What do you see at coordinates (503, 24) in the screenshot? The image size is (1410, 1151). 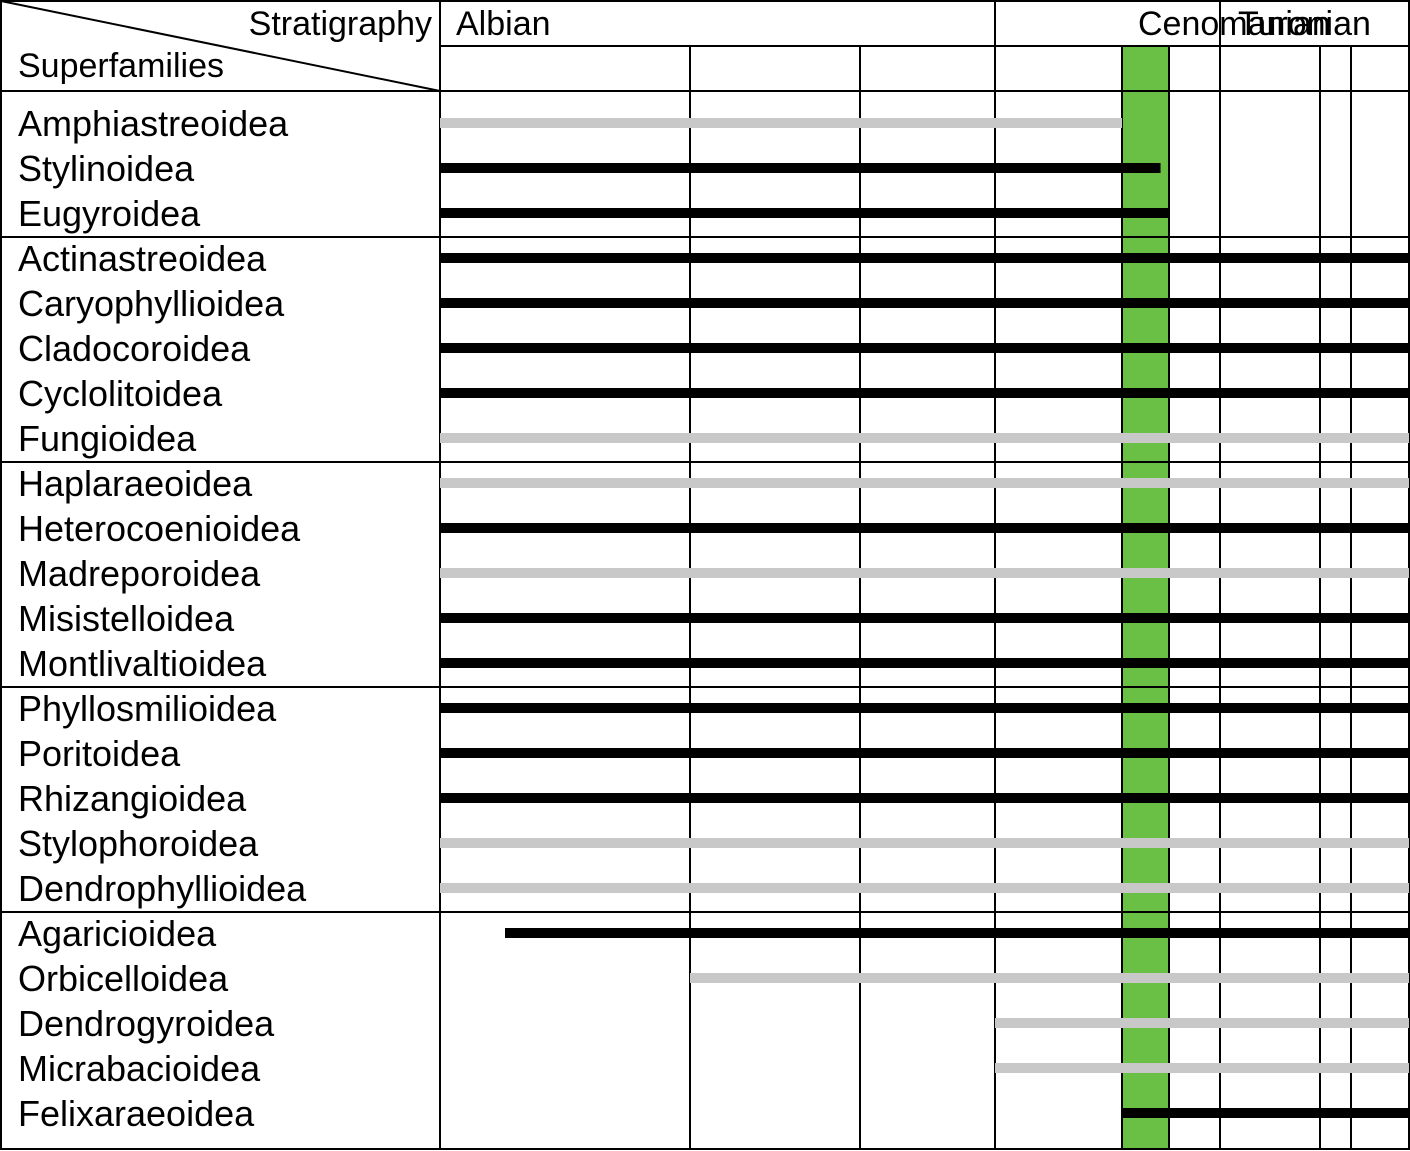 I see `stage-label: Albian` at bounding box center [503, 24].